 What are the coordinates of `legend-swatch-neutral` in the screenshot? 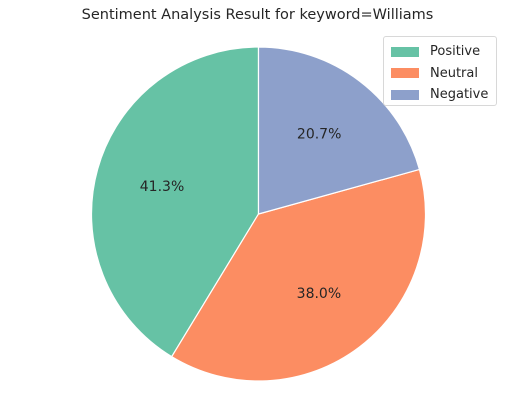 It's located at (405, 73).